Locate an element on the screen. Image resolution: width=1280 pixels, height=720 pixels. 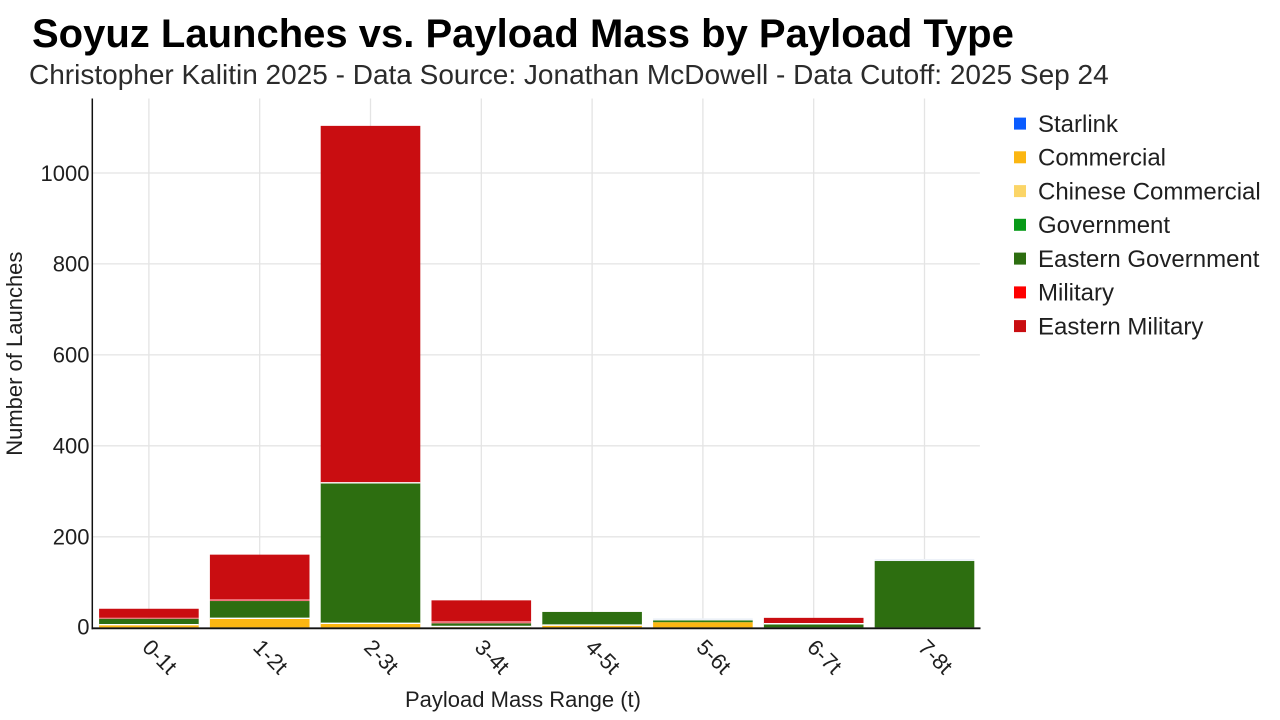
svg-text: Eastern Government is located at coordinates (1149, 259).